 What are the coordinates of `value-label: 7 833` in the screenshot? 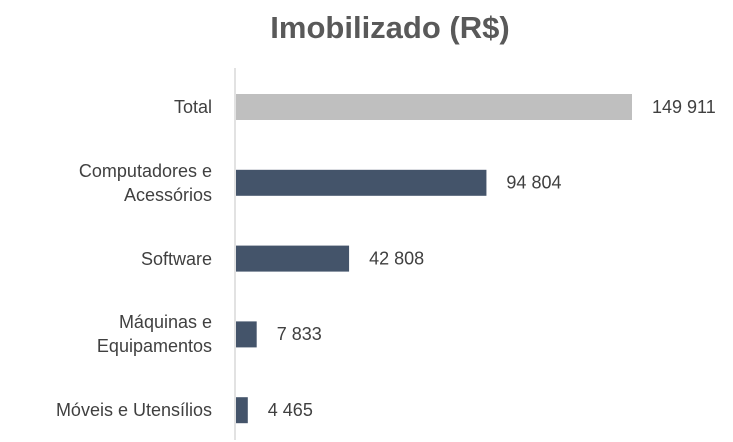 It's located at (299, 334).